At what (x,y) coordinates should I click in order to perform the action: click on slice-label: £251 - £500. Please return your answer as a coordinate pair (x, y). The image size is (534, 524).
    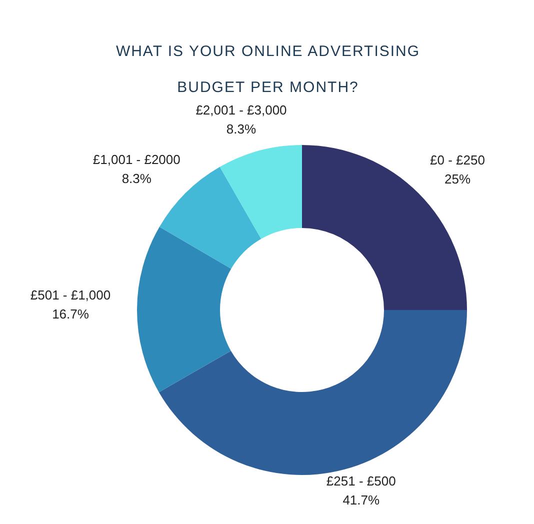
    Looking at the image, I should click on (361, 481).